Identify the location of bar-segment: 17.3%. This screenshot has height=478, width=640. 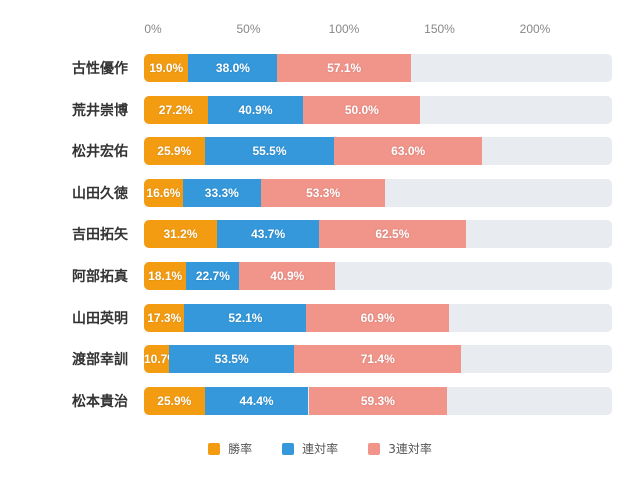
(164, 317).